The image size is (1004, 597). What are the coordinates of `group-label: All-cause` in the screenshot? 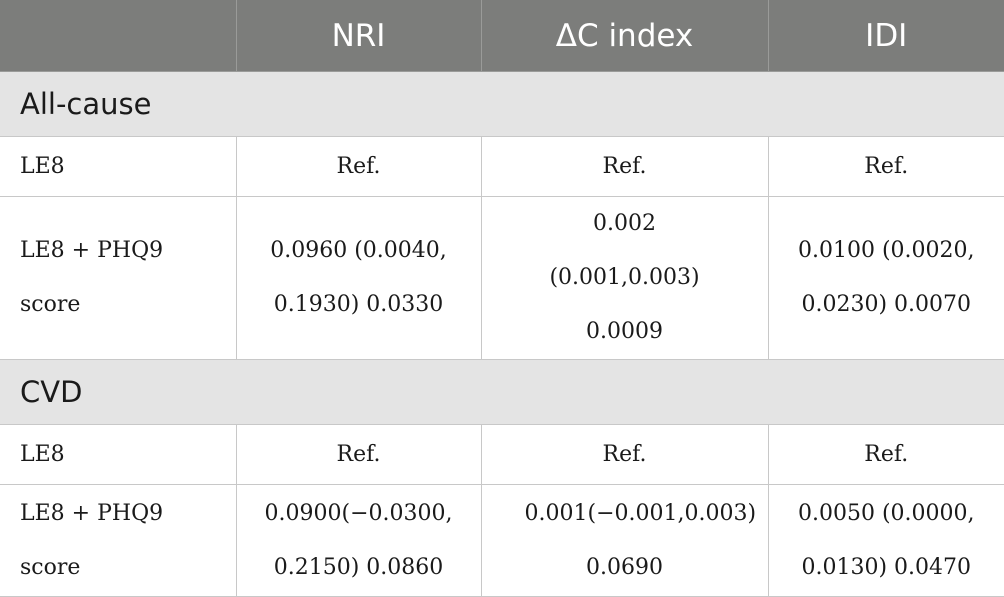 It's located at (502, 104).